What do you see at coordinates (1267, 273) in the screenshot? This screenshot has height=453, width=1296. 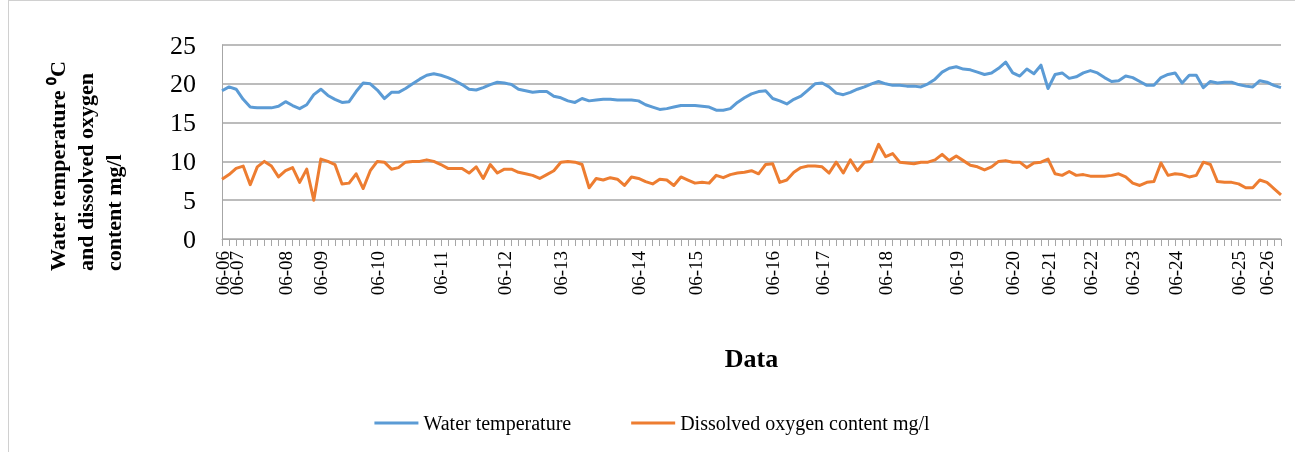 I see `x-tick-label: 06-26` at bounding box center [1267, 273].